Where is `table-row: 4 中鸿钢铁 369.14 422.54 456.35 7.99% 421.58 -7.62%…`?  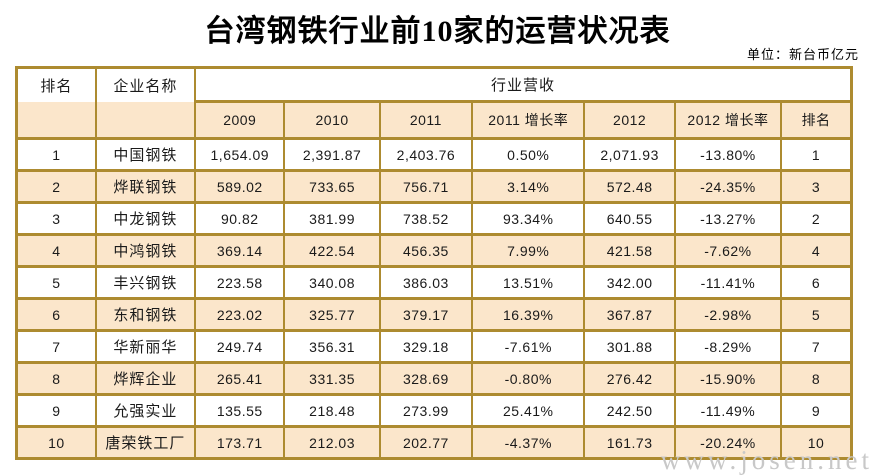 table-row: 4 中鸿钢铁 369.14 422.54 456.35 7.99% 421.58 -7.62%… is located at coordinates (434, 250).